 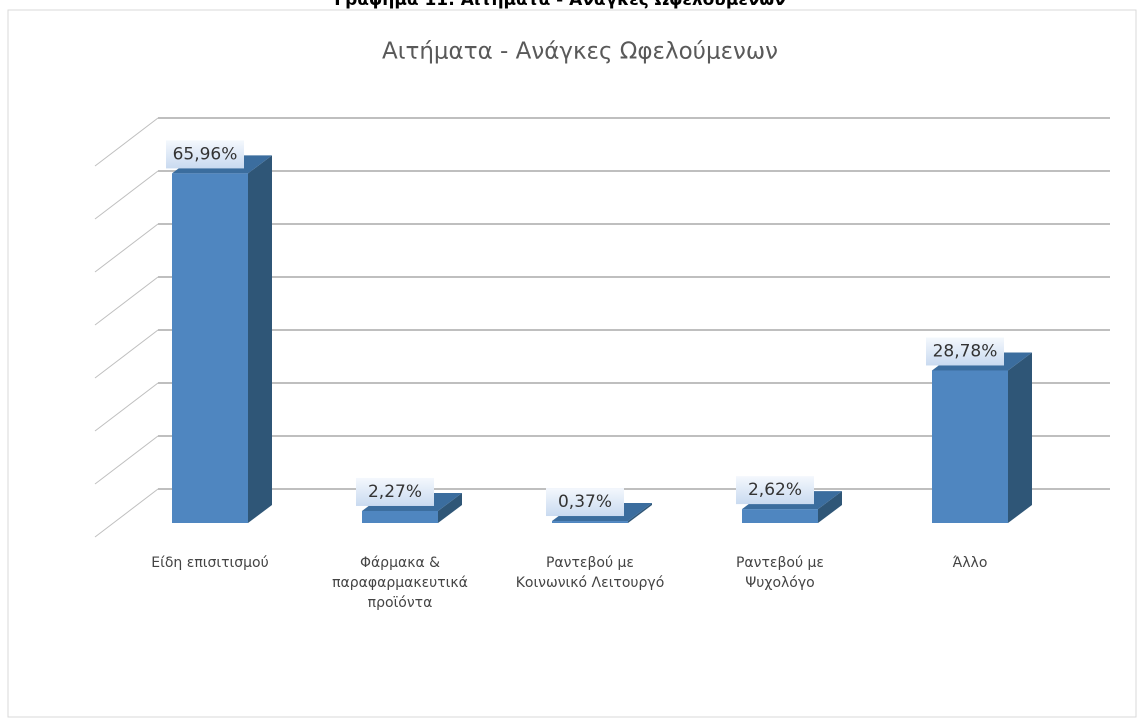 I want to click on x-tick-label: Ραντεβού με Κοινωνικό Λειτουργό, so click(x=590, y=573).